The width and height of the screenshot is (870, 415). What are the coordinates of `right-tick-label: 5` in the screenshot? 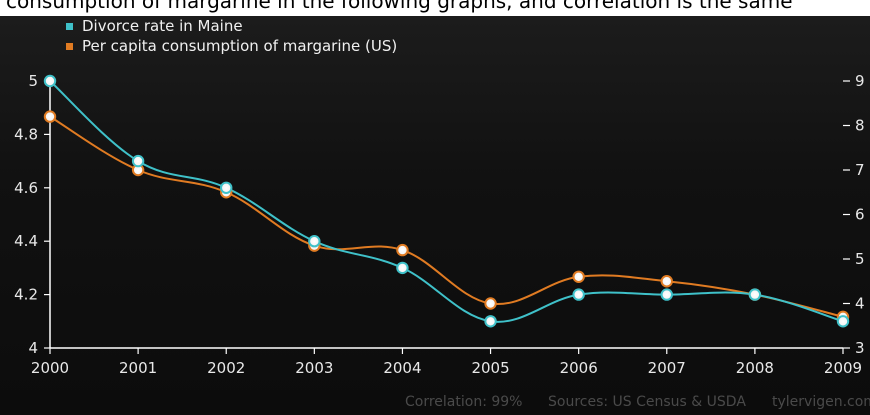 It's located at (860, 259).